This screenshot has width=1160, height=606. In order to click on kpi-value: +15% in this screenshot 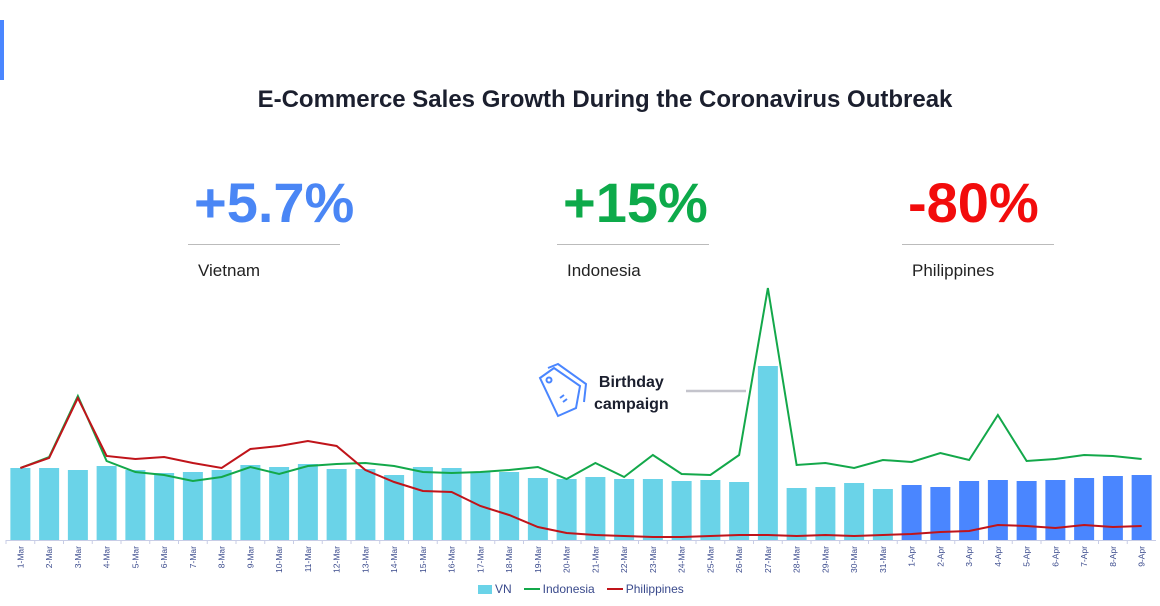, I will do `click(635, 202)`.